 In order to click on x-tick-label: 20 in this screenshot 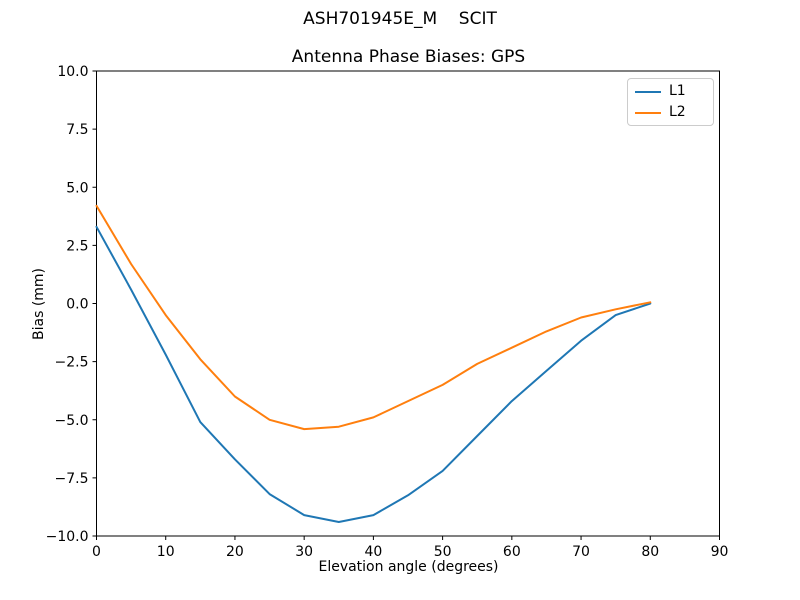, I will do `click(235, 552)`.